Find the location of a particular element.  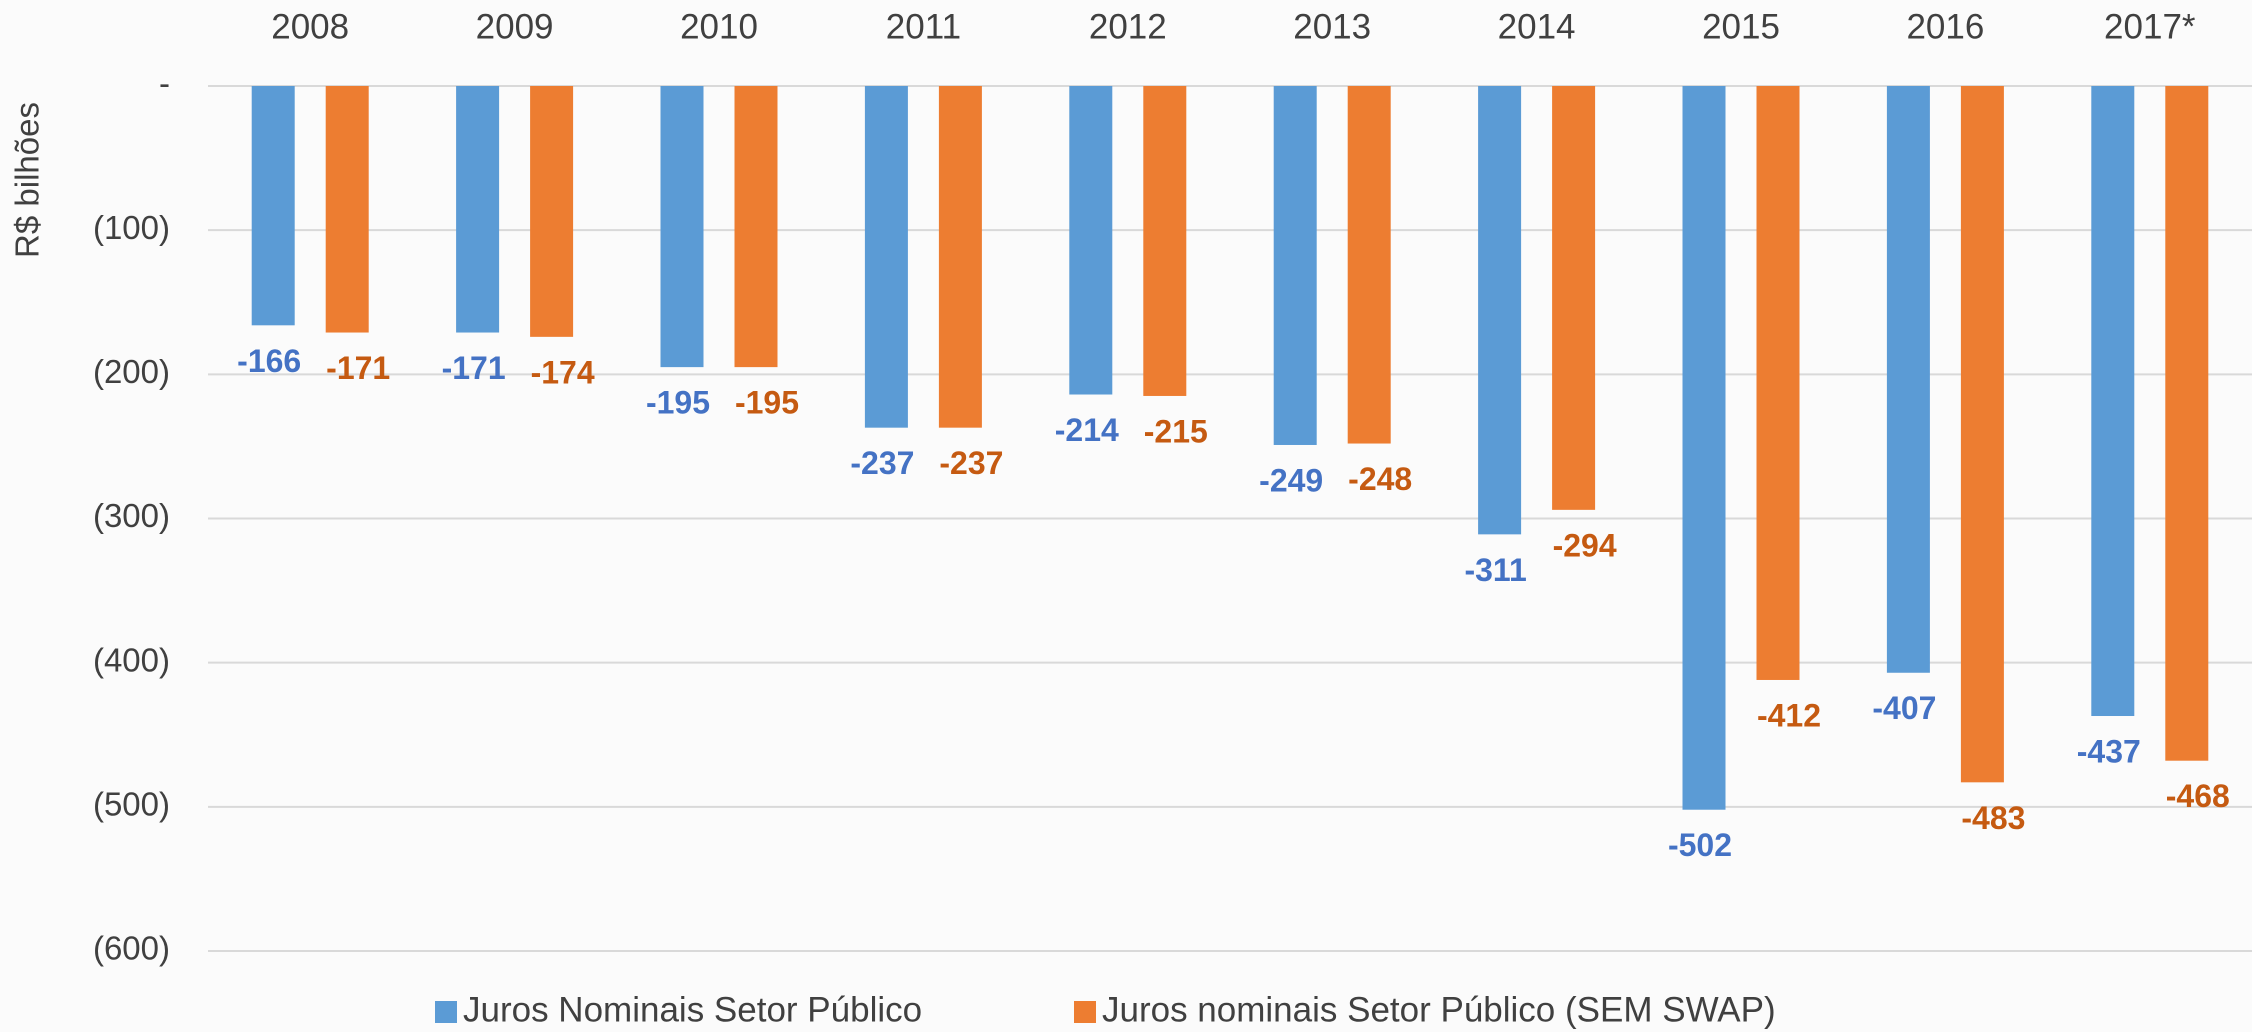

x-tick-label: 2017* is located at coordinates (2150, 26).